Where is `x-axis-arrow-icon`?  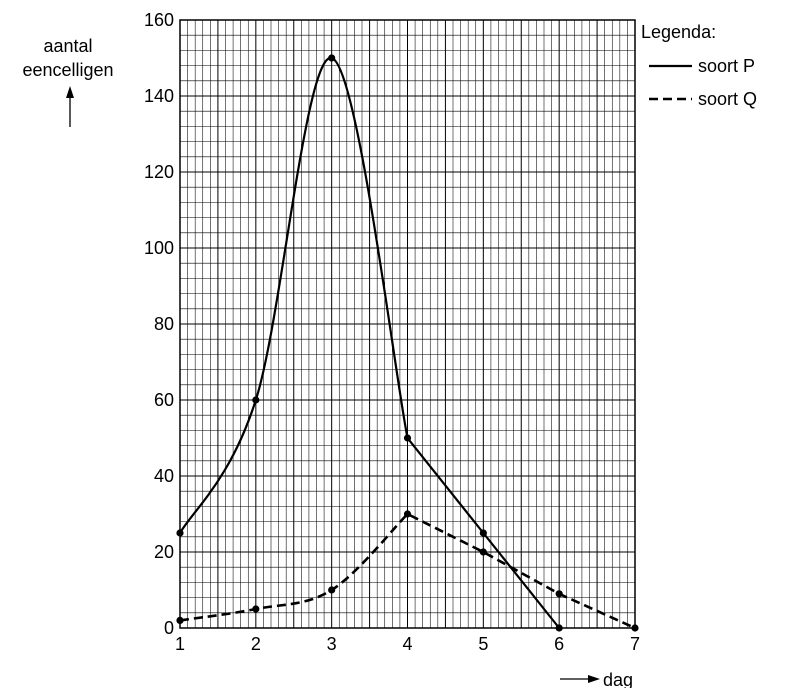 x-axis-arrow-icon is located at coordinates (580, 679).